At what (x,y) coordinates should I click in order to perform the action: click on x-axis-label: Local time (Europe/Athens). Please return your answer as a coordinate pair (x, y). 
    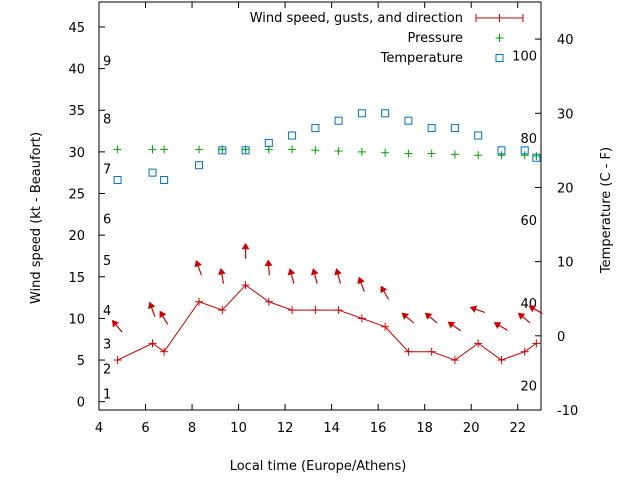
    Looking at the image, I should click on (318, 466).